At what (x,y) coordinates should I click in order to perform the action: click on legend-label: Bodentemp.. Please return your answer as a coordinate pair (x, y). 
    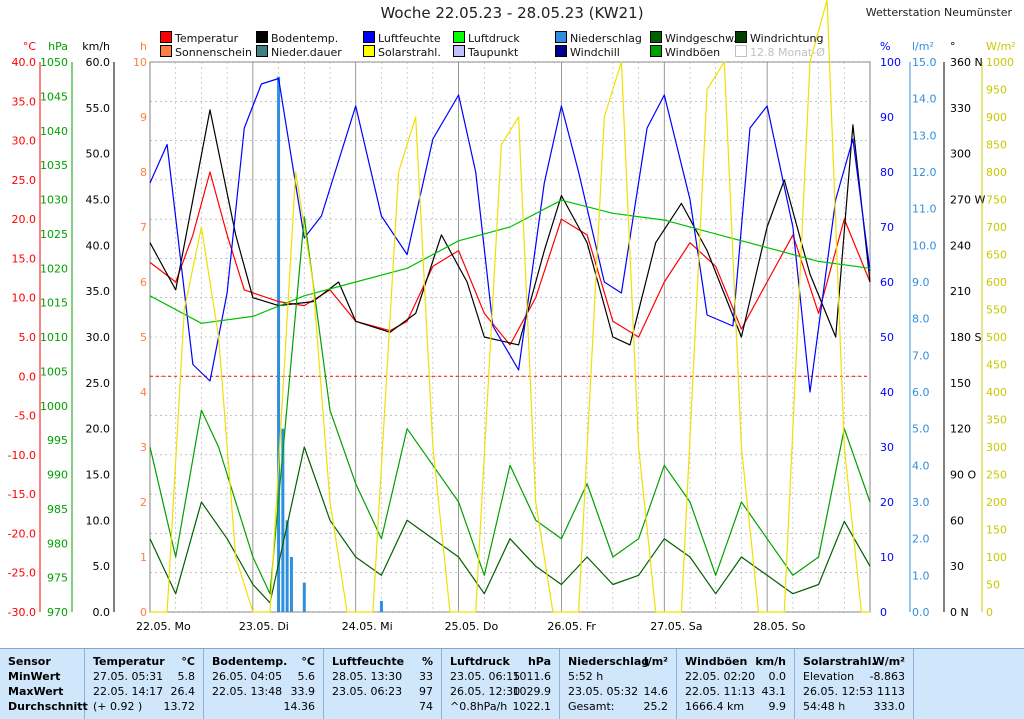
    Looking at the image, I should click on (305, 38).